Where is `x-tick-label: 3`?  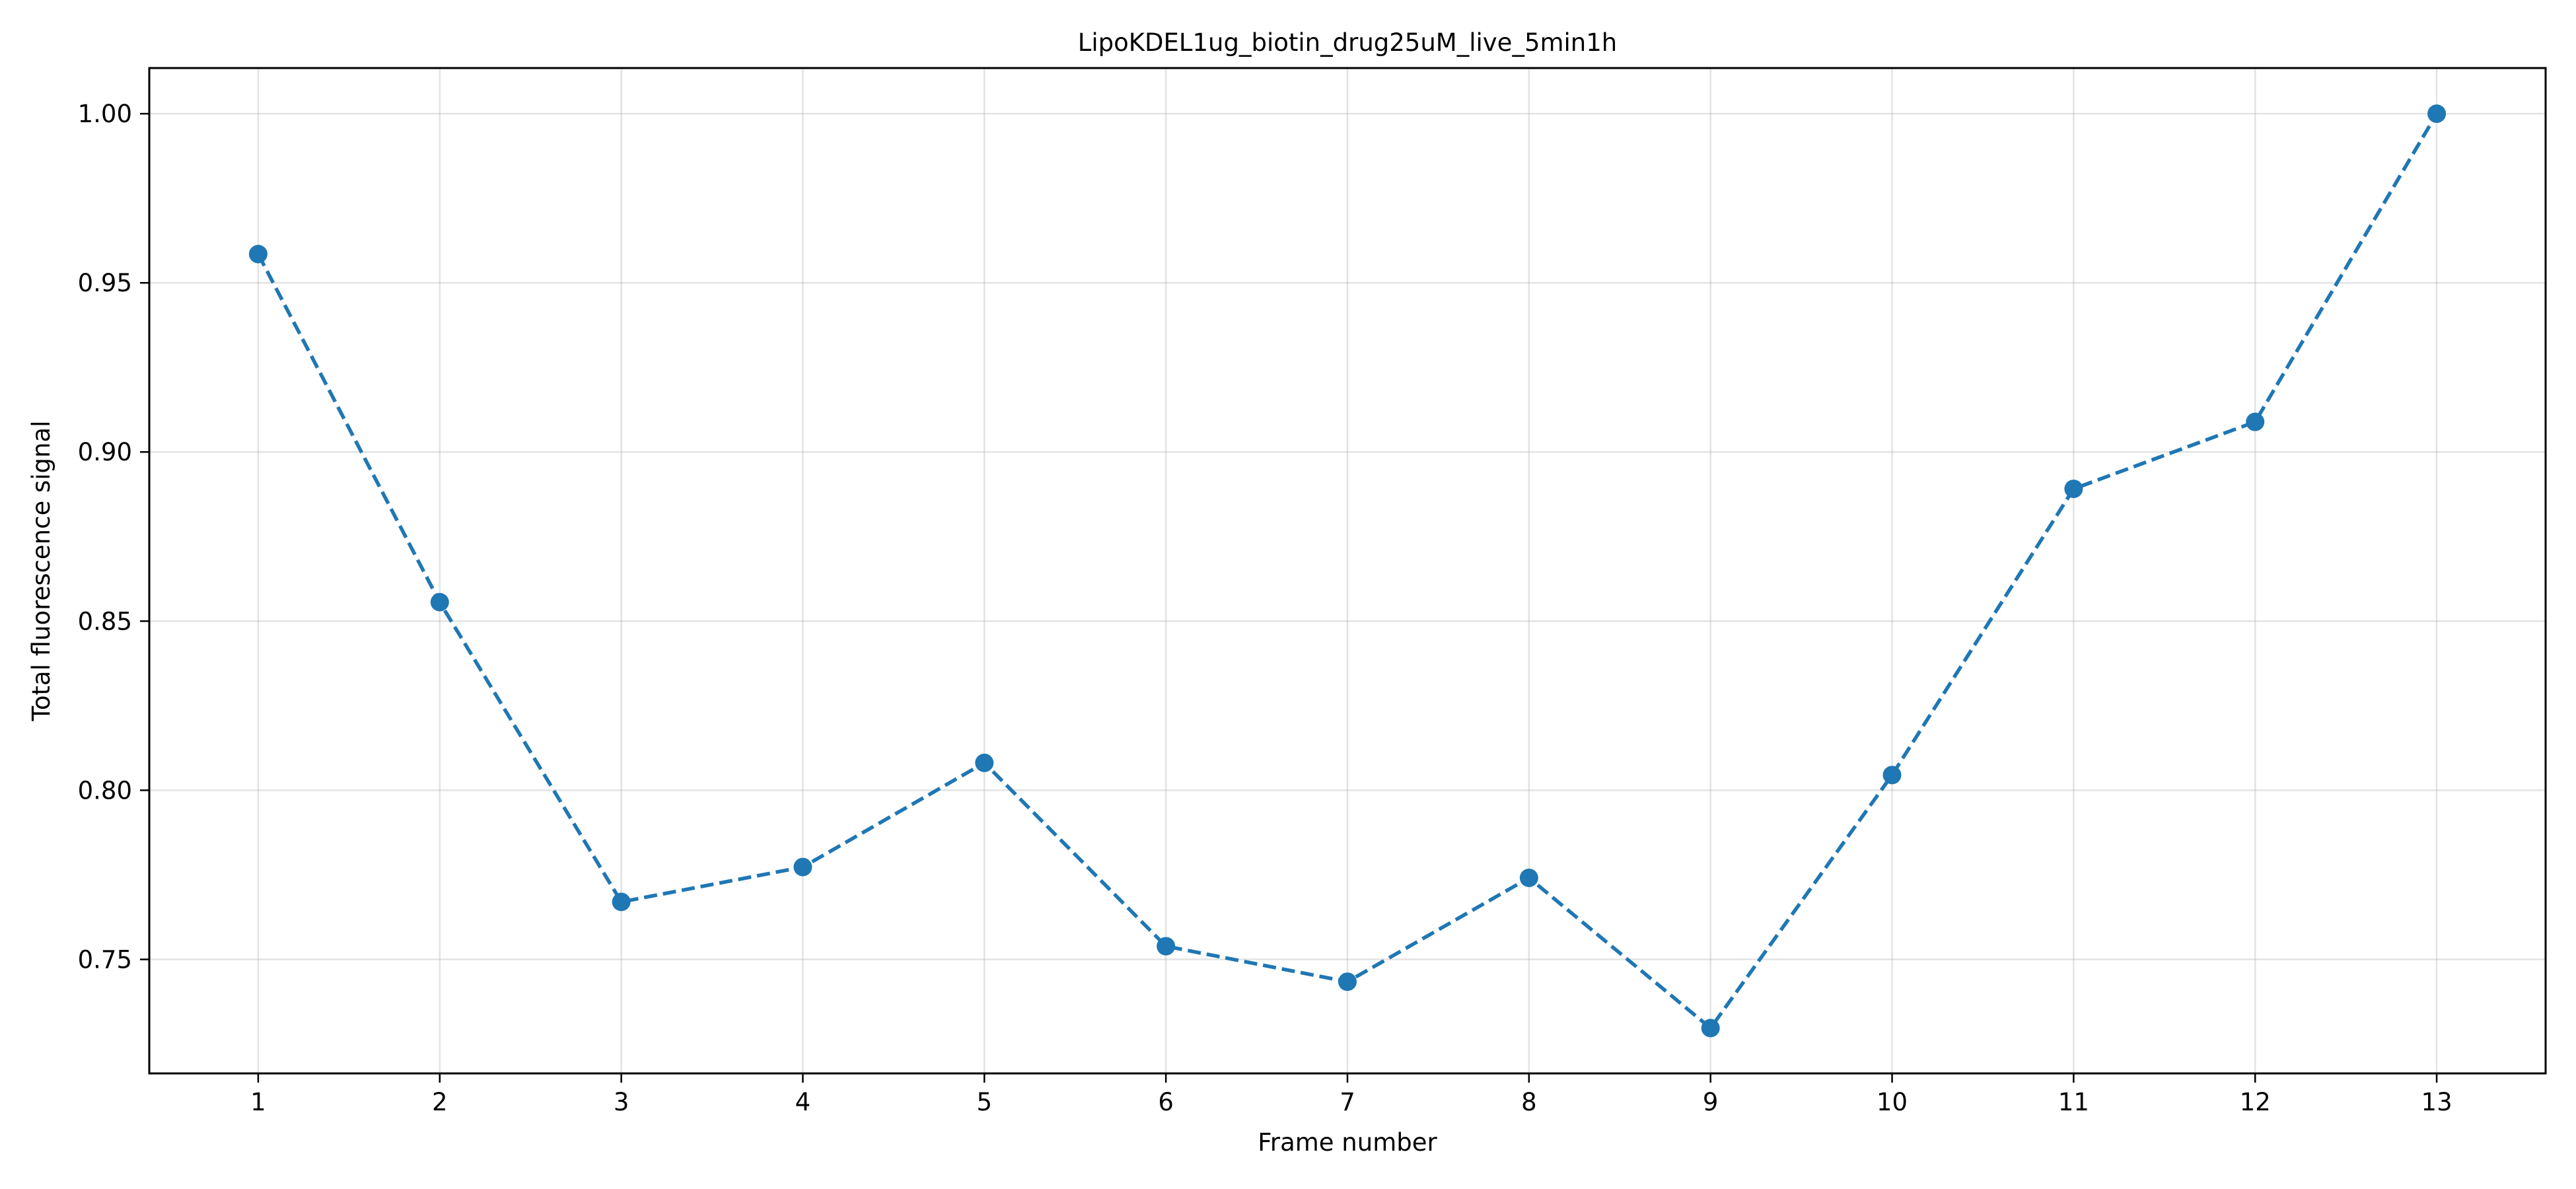
x-tick-label: 3 is located at coordinates (621, 1102).